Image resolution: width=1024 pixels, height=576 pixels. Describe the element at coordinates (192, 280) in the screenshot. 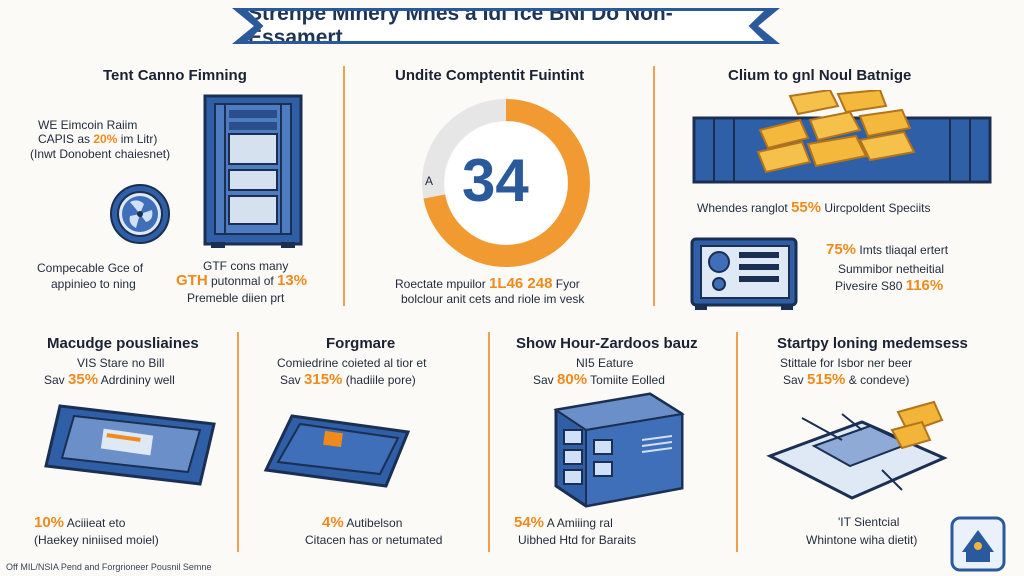

I see `section1-right-caption2-pre: GTH` at that location.